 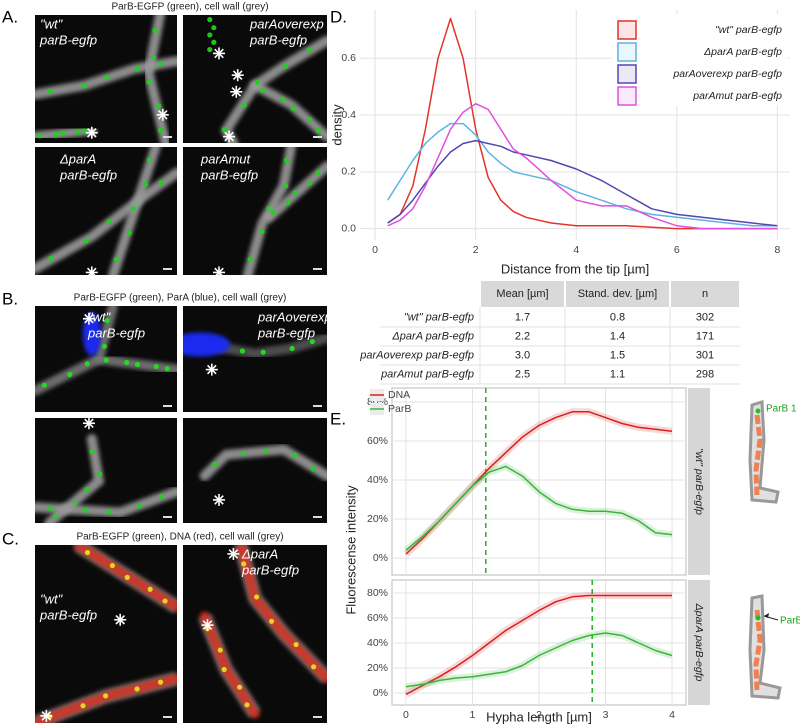 What do you see at coordinates (575, 268) in the screenshot?
I see `x-axis-title: Distance from the tip [µm]` at bounding box center [575, 268].